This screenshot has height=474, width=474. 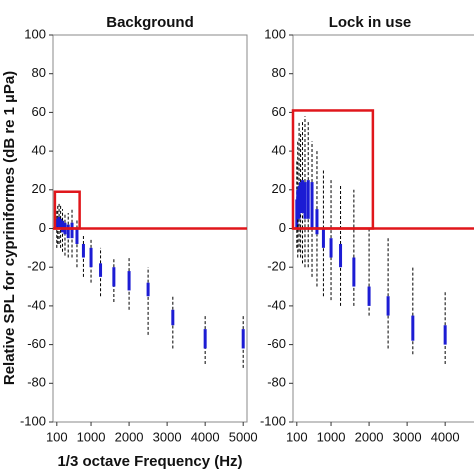 I want to click on panel-title: Background, so click(x=150, y=22).